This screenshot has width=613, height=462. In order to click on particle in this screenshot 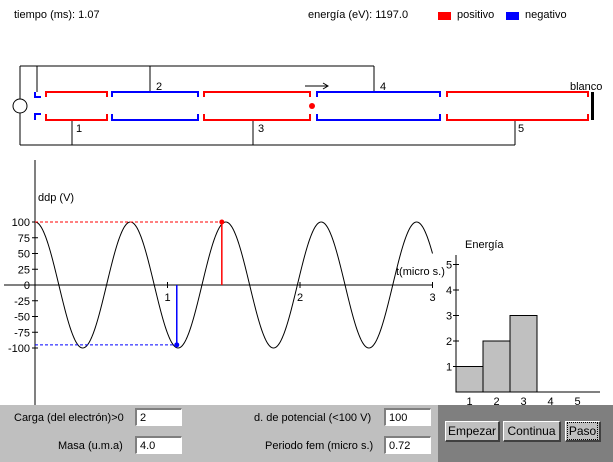, I will do `click(312, 106)`.